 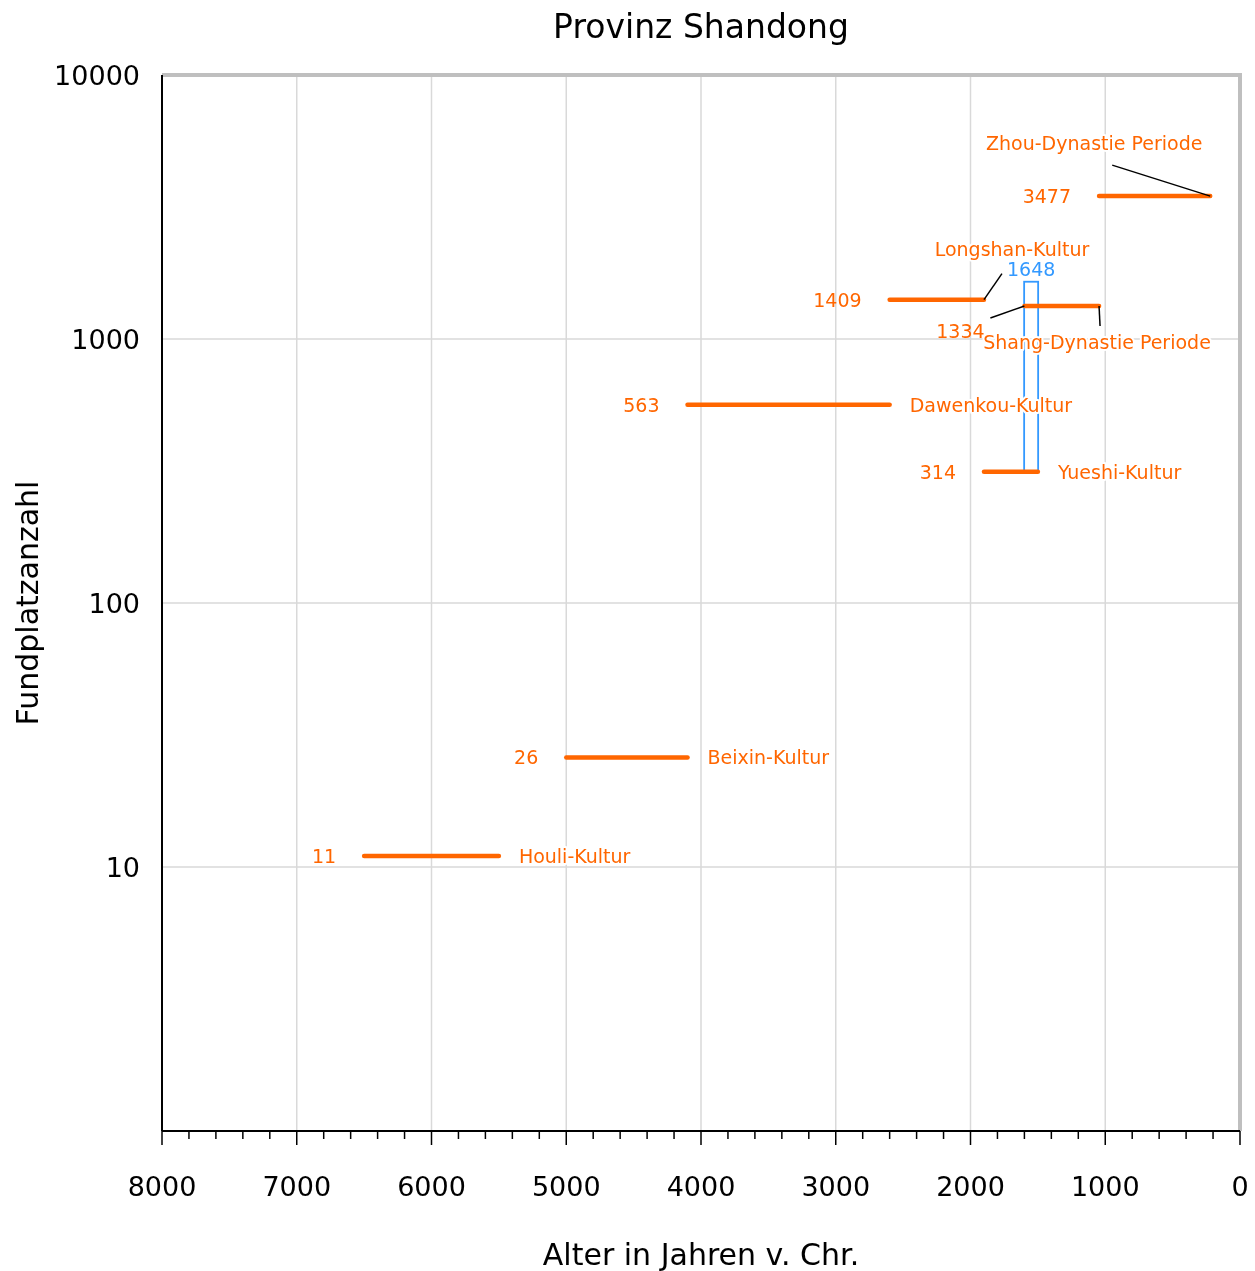 What do you see at coordinates (701, 1254) in the screenshot?
I see `x-axis-title: Alter in Jahren v. Chr.` at bounding box center [701, 1254].